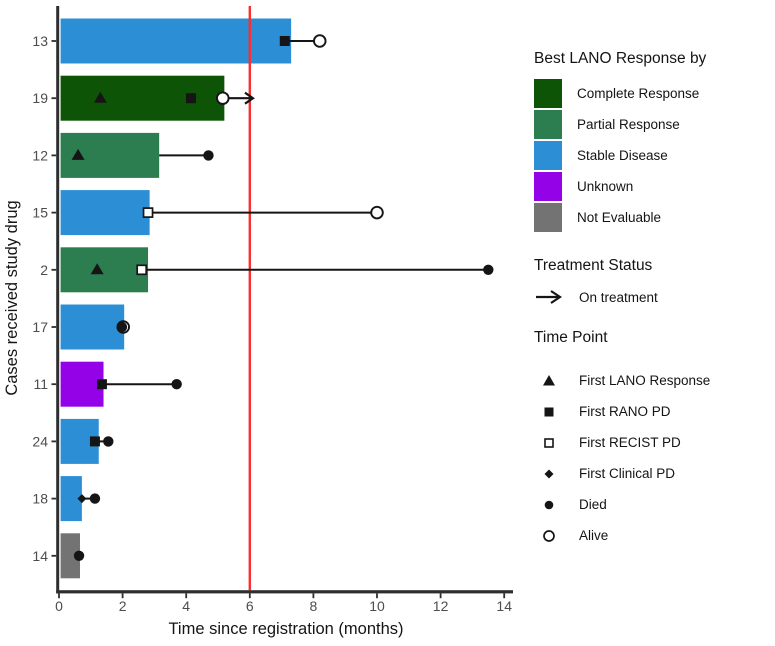 This screenshot has height=646, width=775. I want to click on legend-response-item: Not Evaluable, so click(654, 217).